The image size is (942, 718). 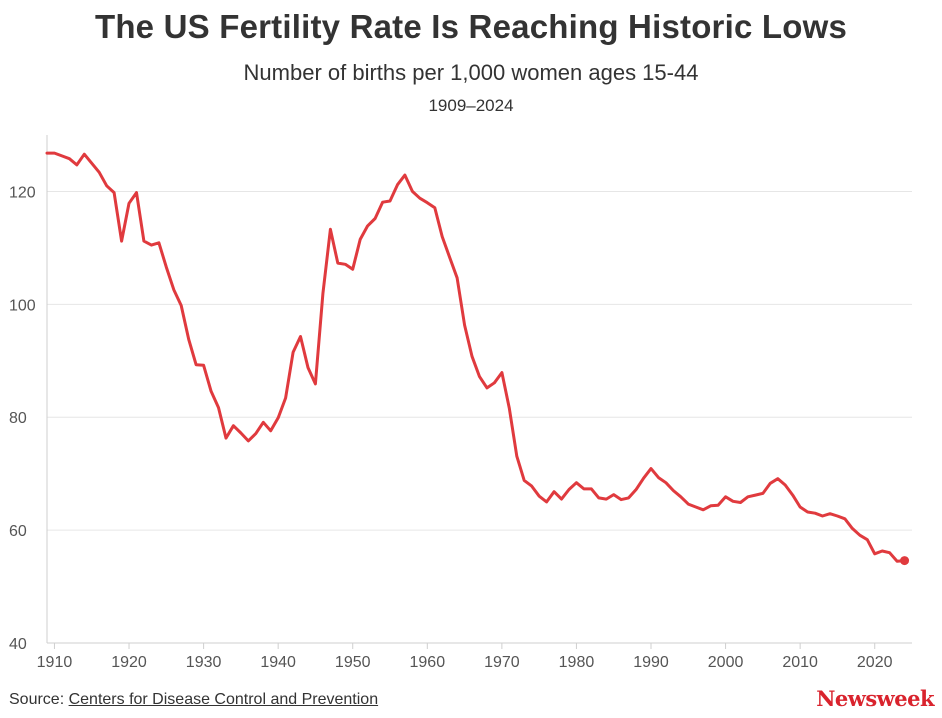 What do you see at coordinates (18, 531) in the screenshot?
I see `y-tick-label: 60` at bounding box center [18, 531].